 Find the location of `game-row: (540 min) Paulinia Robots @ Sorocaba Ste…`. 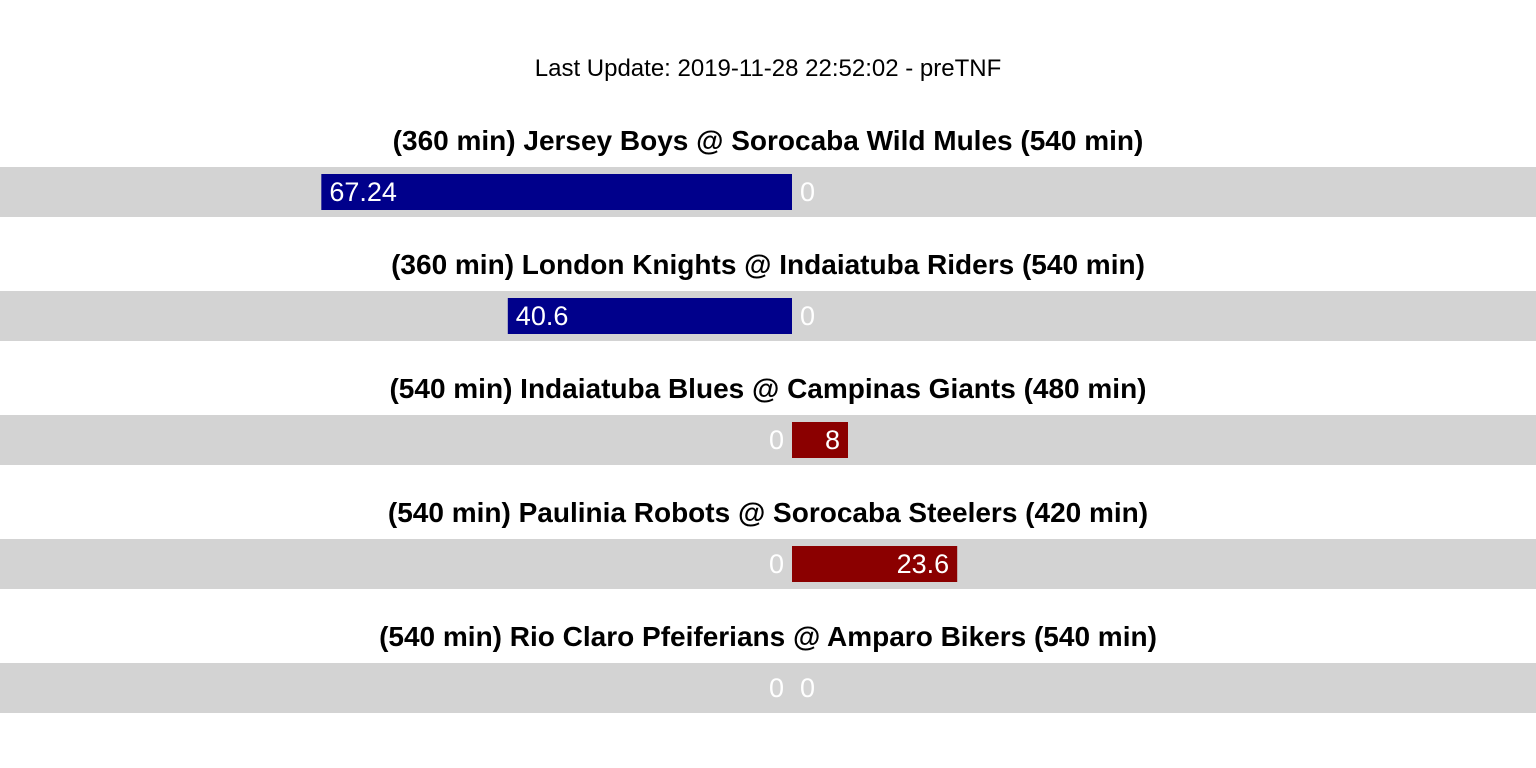

game-row: (540 min) Paulinia Robots @ Sorocaba Ste… is located at coordinates (768, 543).